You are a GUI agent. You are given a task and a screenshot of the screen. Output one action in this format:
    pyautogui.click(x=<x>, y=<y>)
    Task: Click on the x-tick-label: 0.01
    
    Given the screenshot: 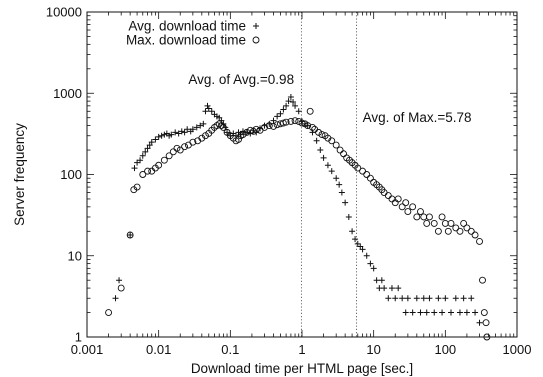 What is the action you would take?
    pyautogui.click(x=158, y=349)
    